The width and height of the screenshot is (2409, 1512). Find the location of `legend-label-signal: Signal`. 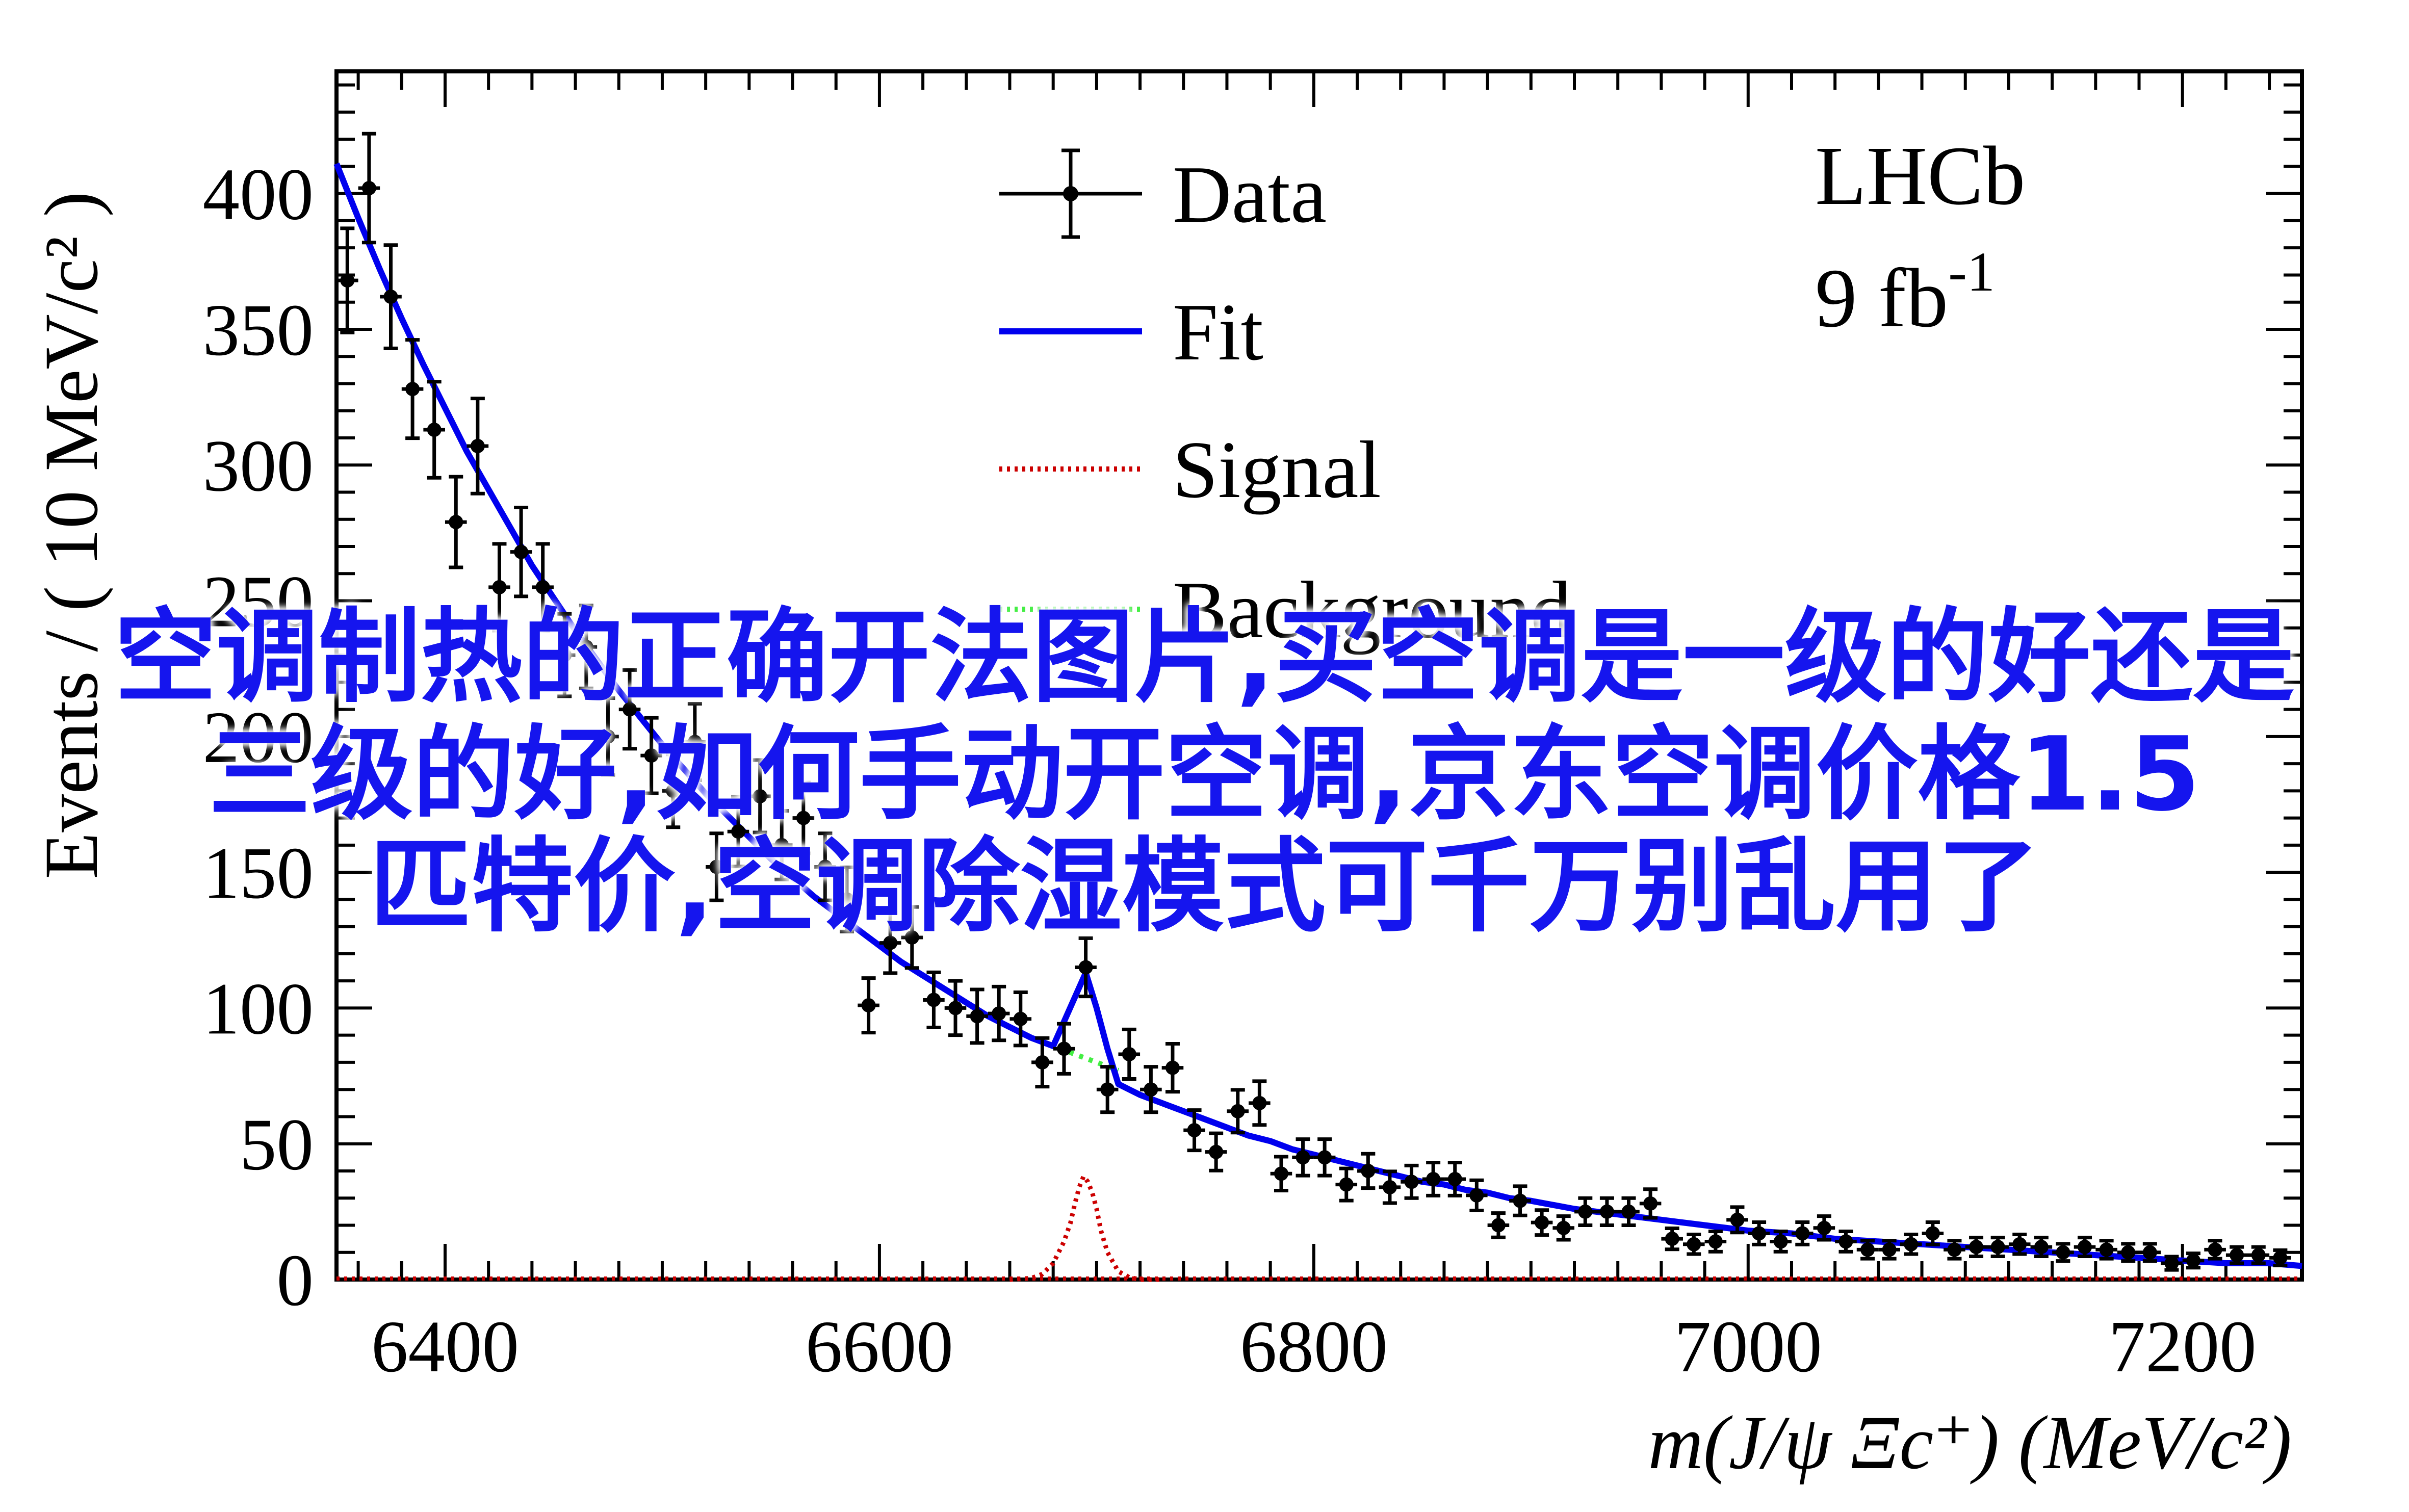

legend-label-signal: Signal is located at coordinates (1277, 469).